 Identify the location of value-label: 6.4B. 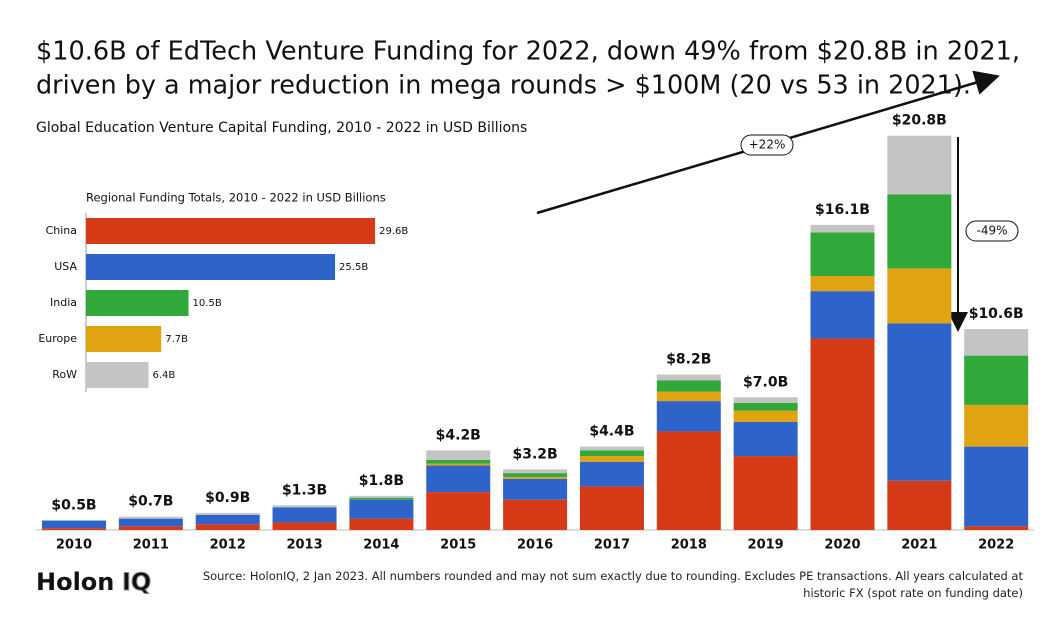
(164, 375).